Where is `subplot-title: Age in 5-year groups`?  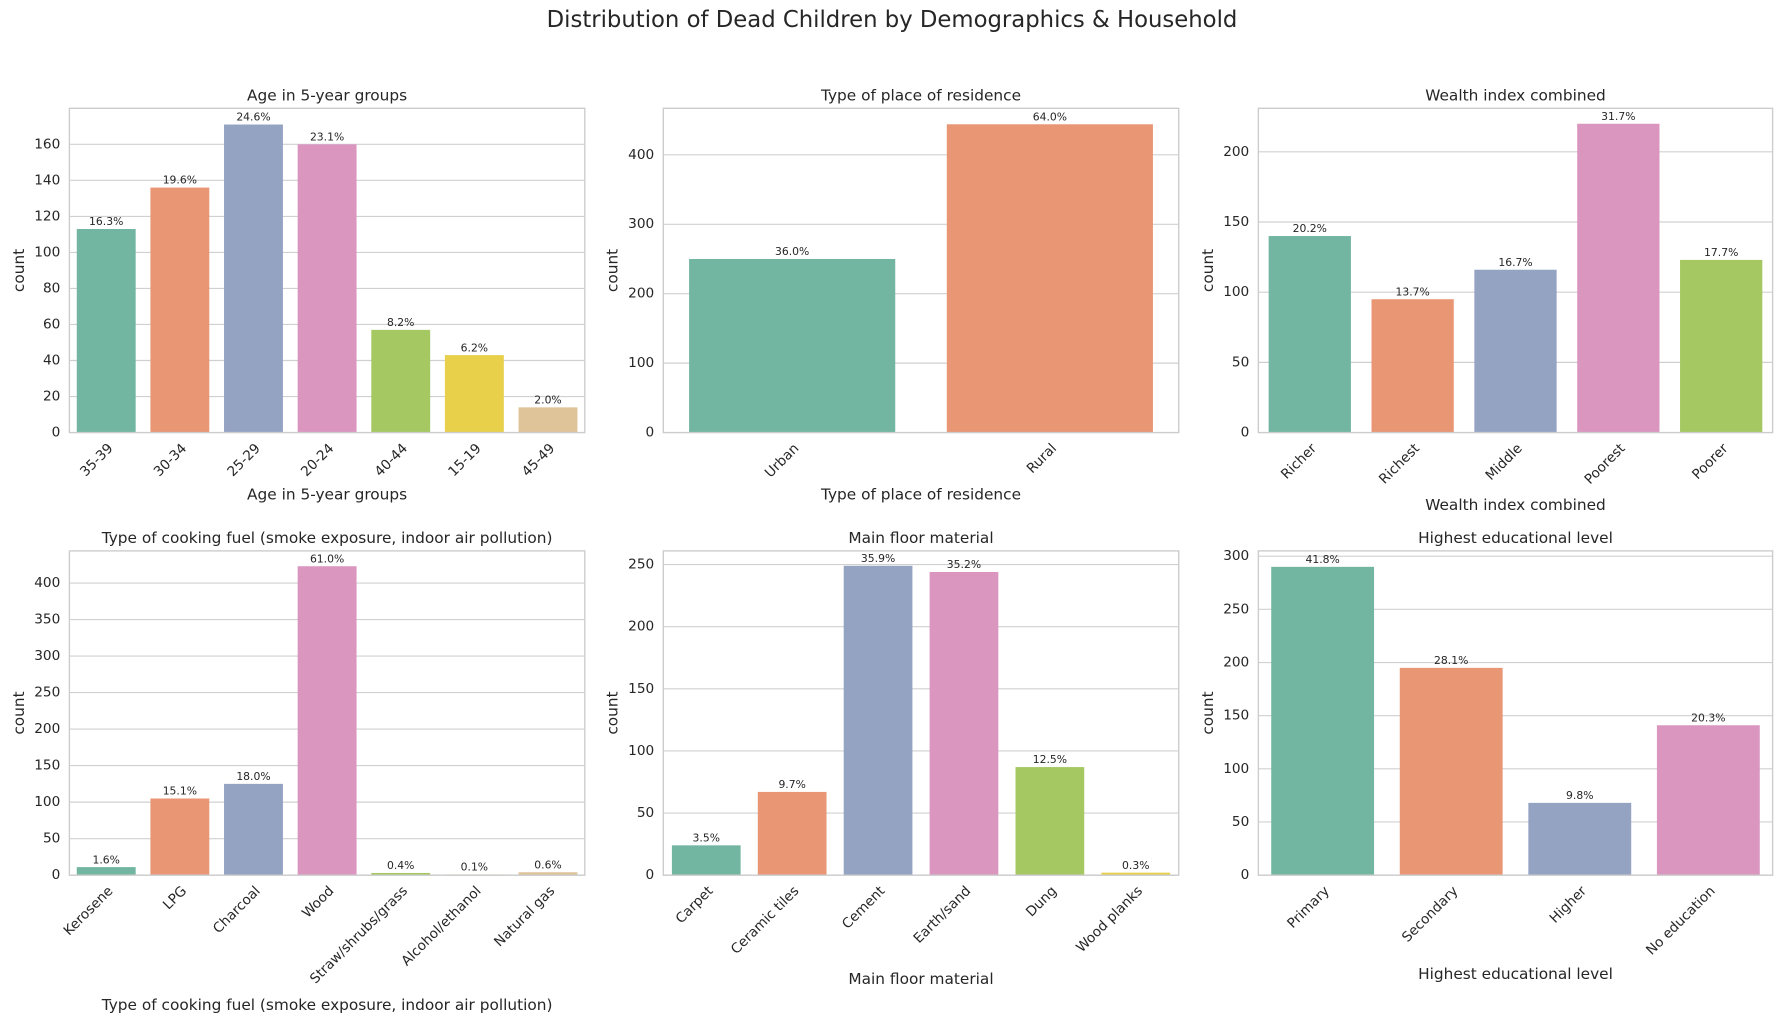
subplot-title: Age in 5-year groups is located at coordinates (327, 95).